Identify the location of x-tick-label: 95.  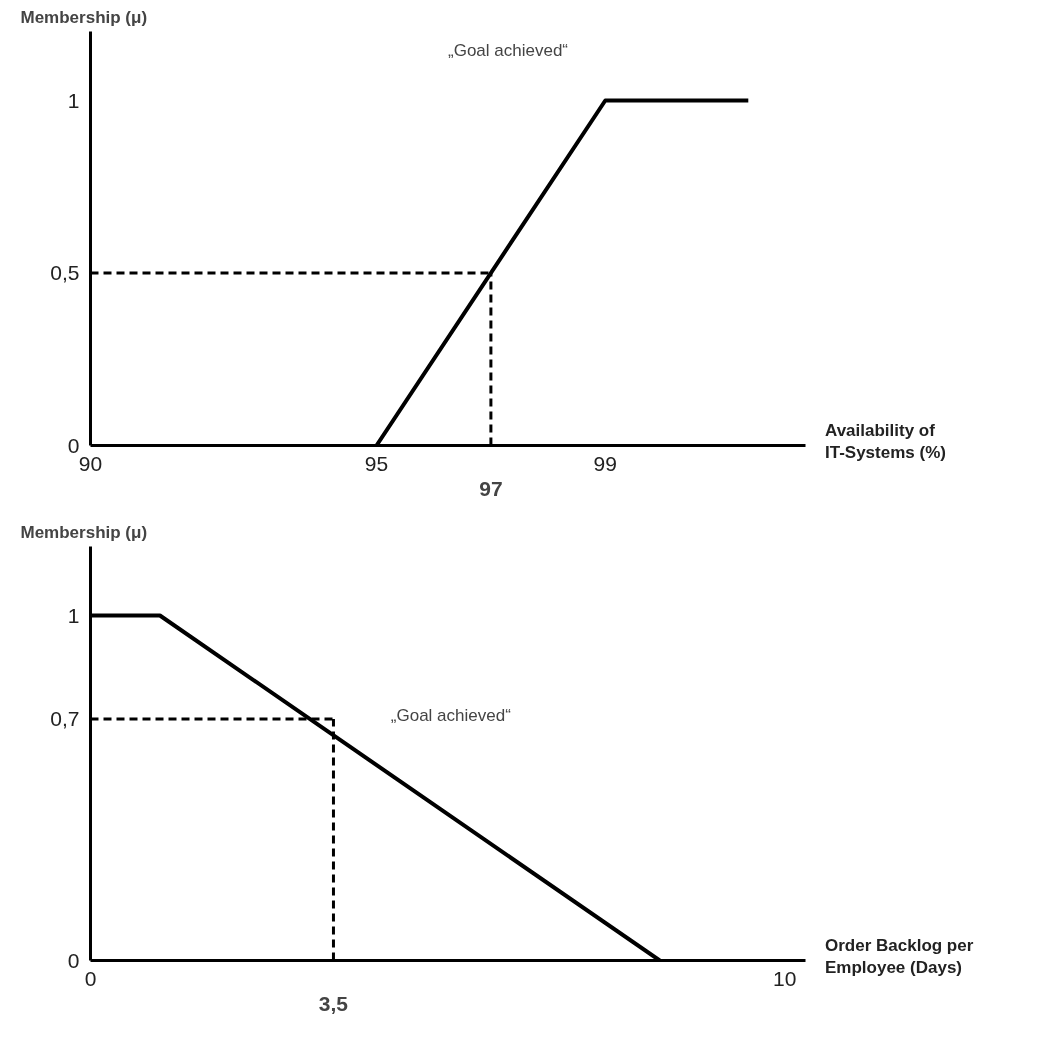
(376, 463).